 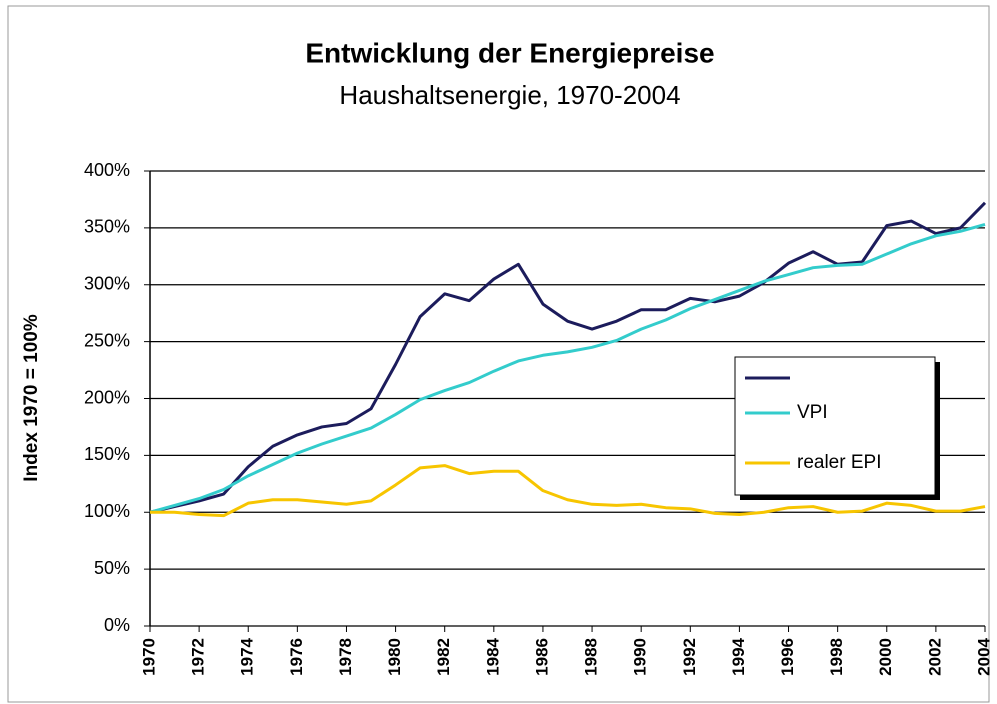 I want to click on y-tick-label: 250%, so click(x=107, y=340).